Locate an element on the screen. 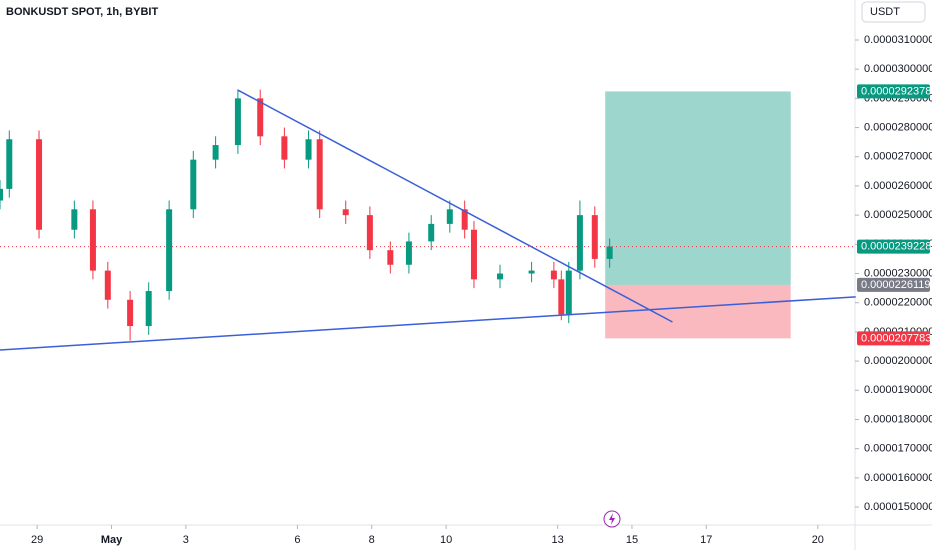 Image resolution: width=932 pixels, height=550 pixels. stop-price-box is located at coordinates (893, 338).